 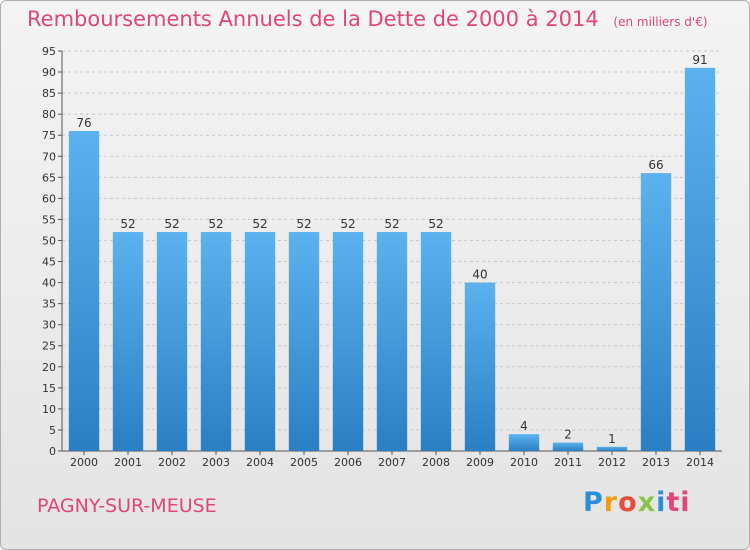 What do you see at coordinates (660, 22) in the screenshot?
I see `chart-unit-note: (en milliers d'€)` at bounding box center [660, 22].